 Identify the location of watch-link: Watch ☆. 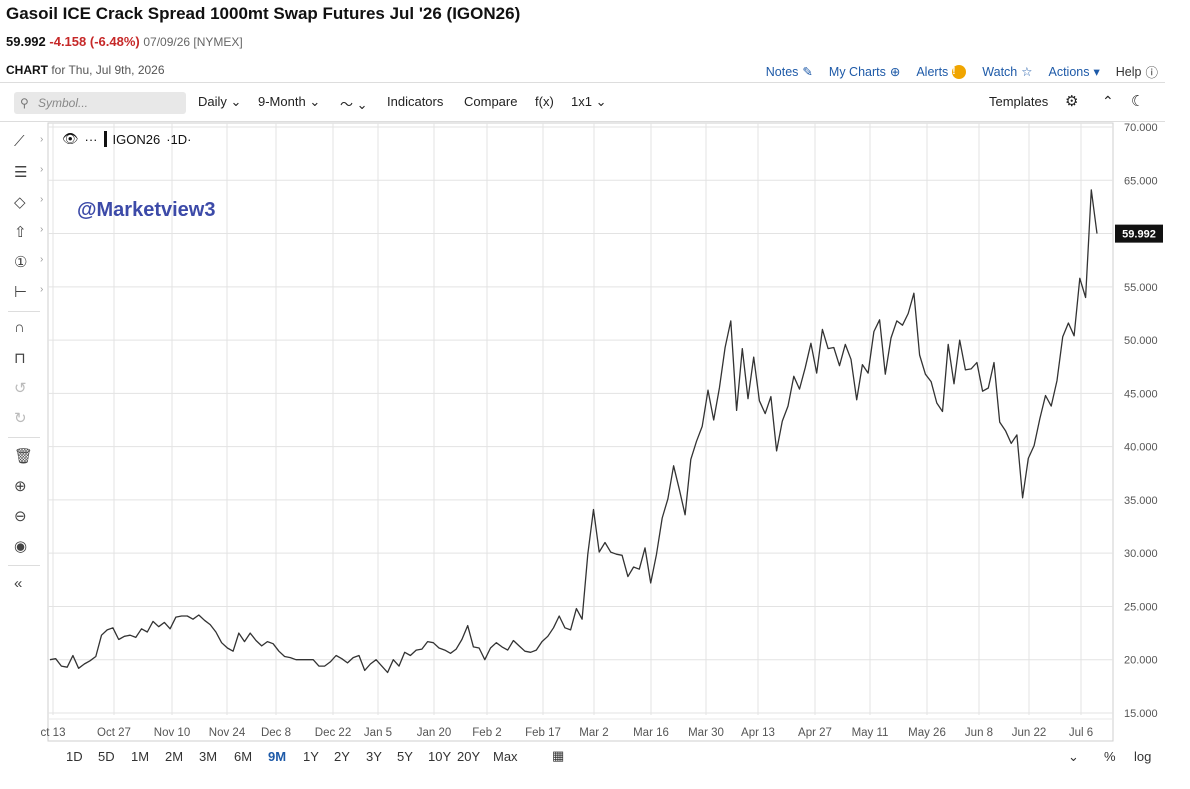
(1007, 71).